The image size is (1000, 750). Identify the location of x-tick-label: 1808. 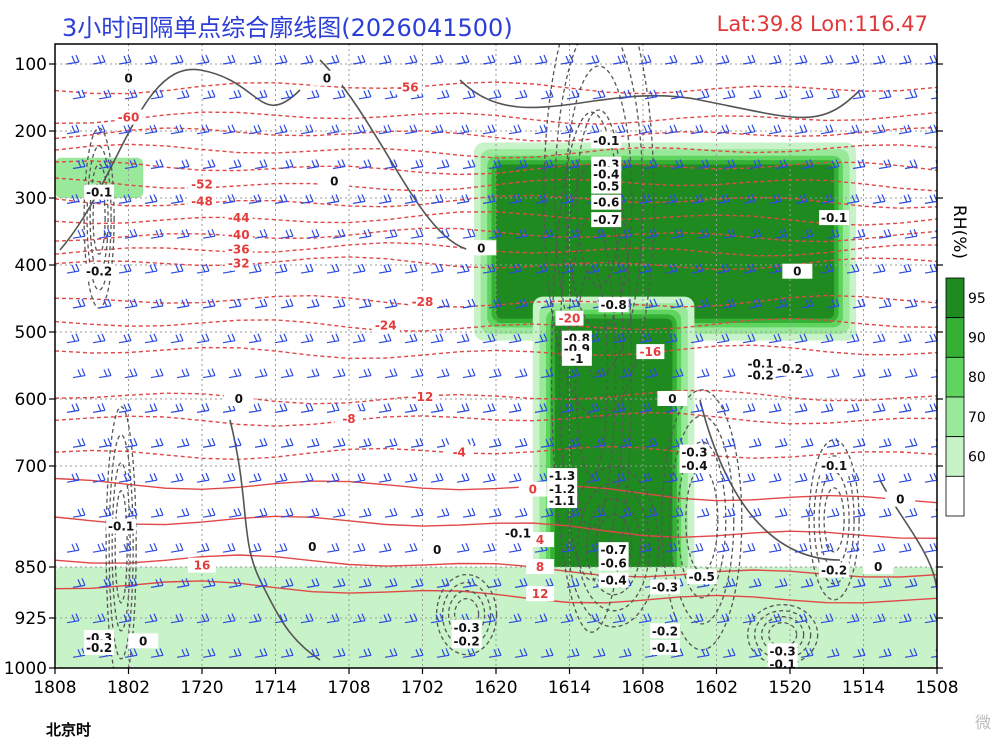
(54, 688).